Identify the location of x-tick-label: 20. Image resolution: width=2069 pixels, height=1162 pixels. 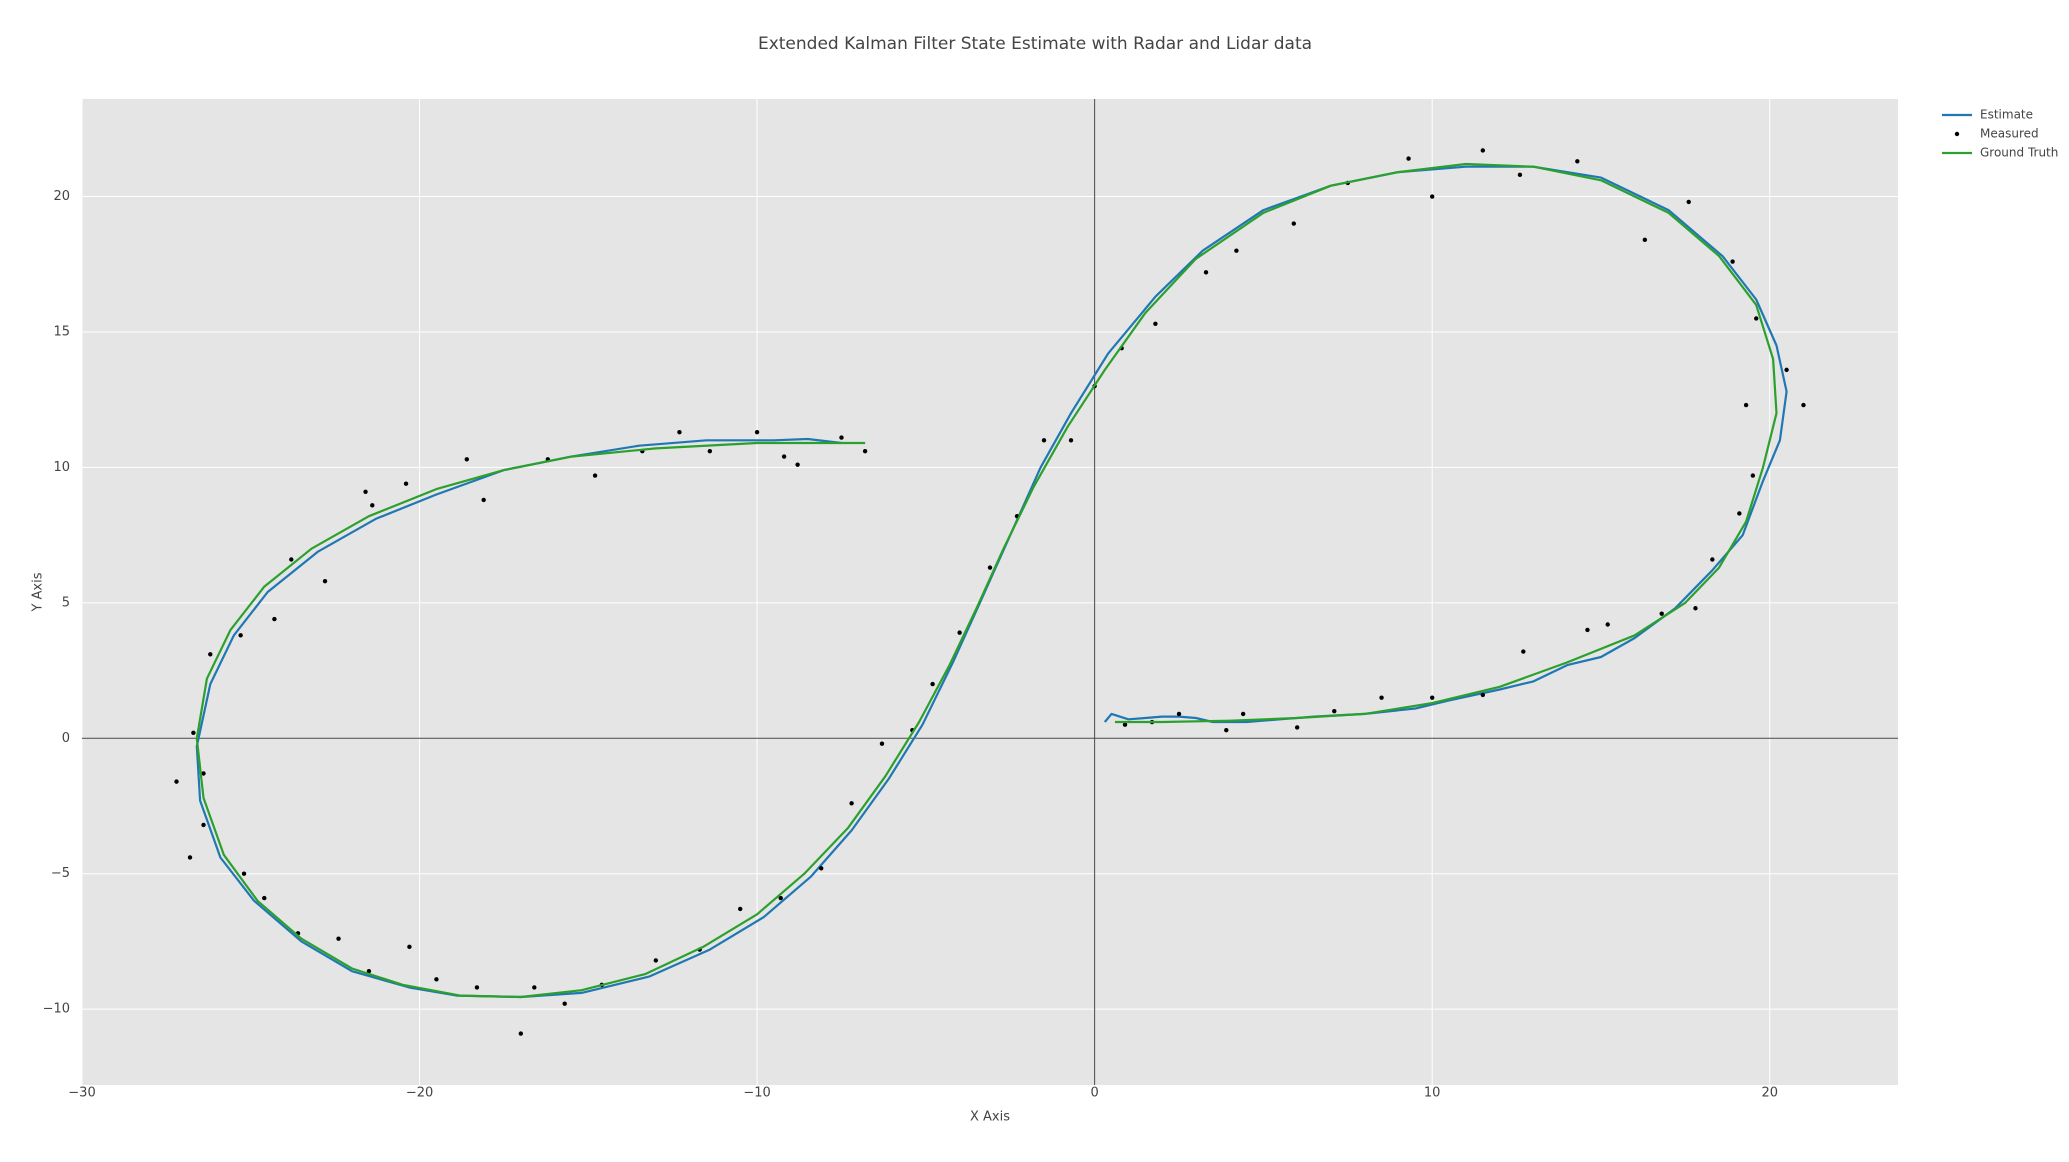
(1769, 1093).